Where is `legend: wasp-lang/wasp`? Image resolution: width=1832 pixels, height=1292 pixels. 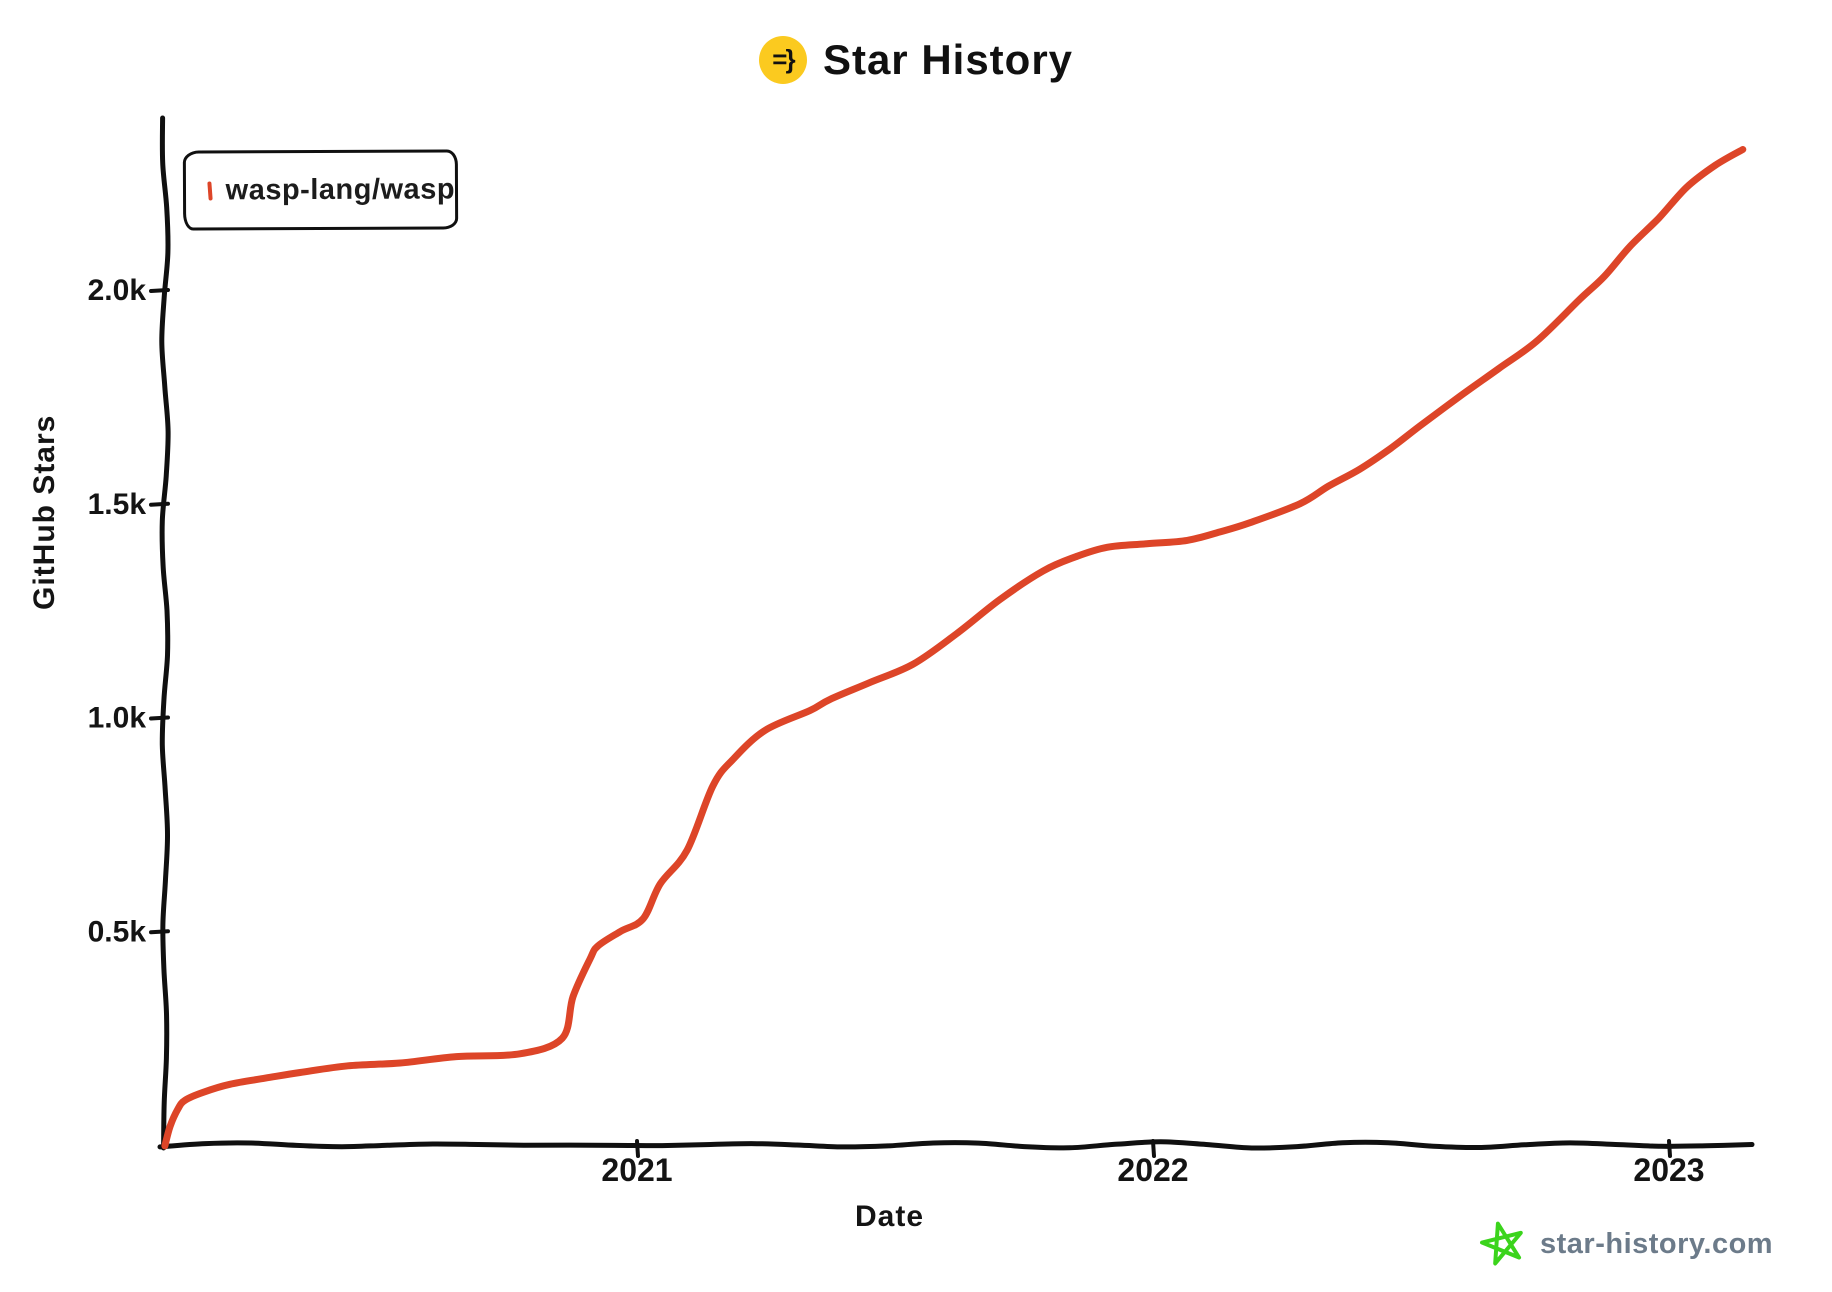 legend: wasp-lang/wasp is located at coordinates (320, 190).